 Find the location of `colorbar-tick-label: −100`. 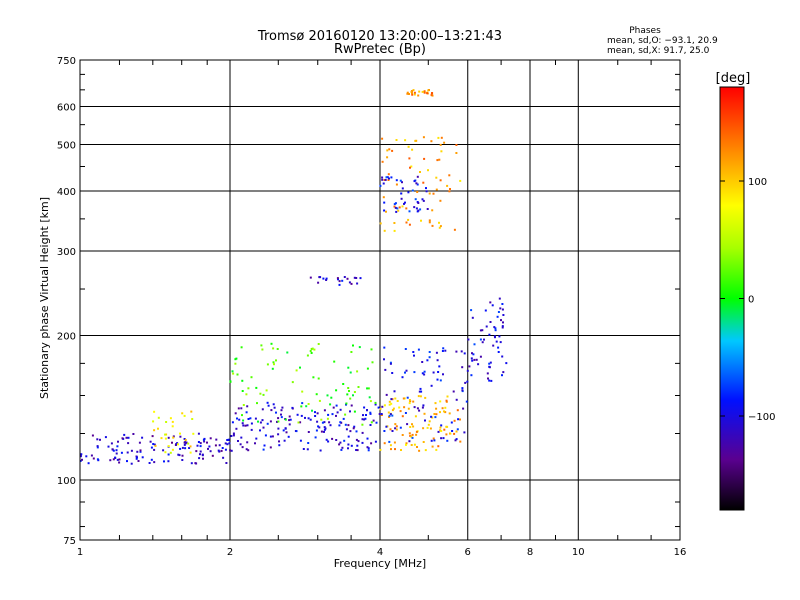

colorbar-tick-label: −100 is located at coordinates (761, 417).